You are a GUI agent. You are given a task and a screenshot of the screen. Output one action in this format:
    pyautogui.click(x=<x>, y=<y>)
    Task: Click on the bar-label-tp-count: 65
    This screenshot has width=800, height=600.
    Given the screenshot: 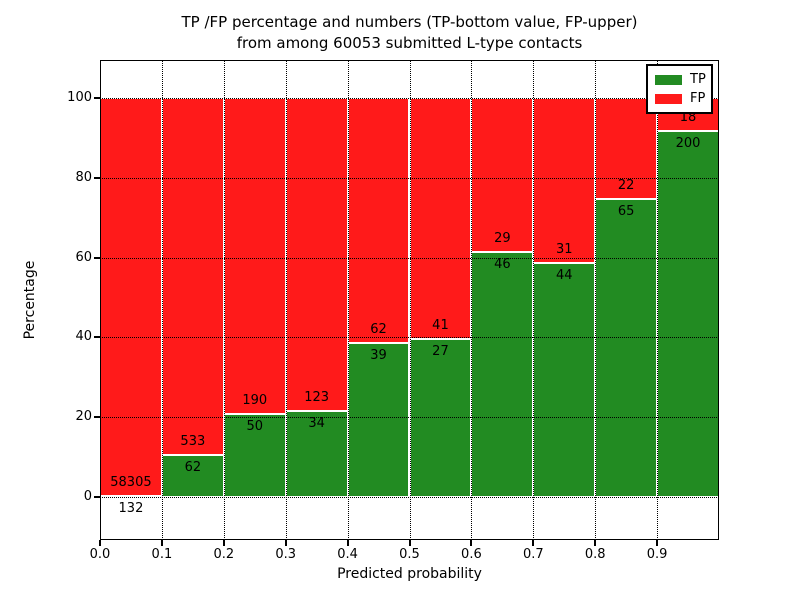 What is the action you would take?
    pyautogui.click(x=626, y=211)
    